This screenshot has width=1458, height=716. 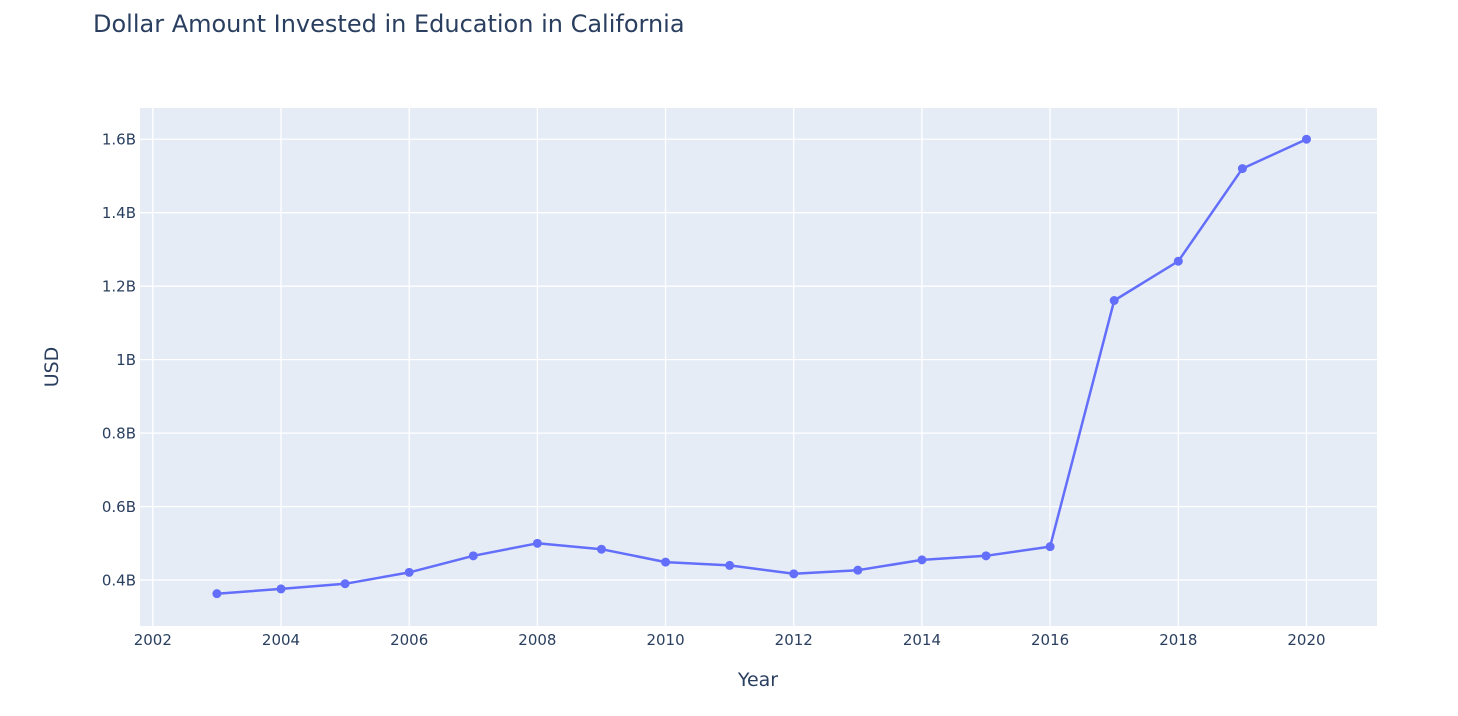 I want to click on x-axis-ticks: 2002 2004 2006 2008 2010 2012 2014 2016 2018 2020, so click(x=730, y=640).